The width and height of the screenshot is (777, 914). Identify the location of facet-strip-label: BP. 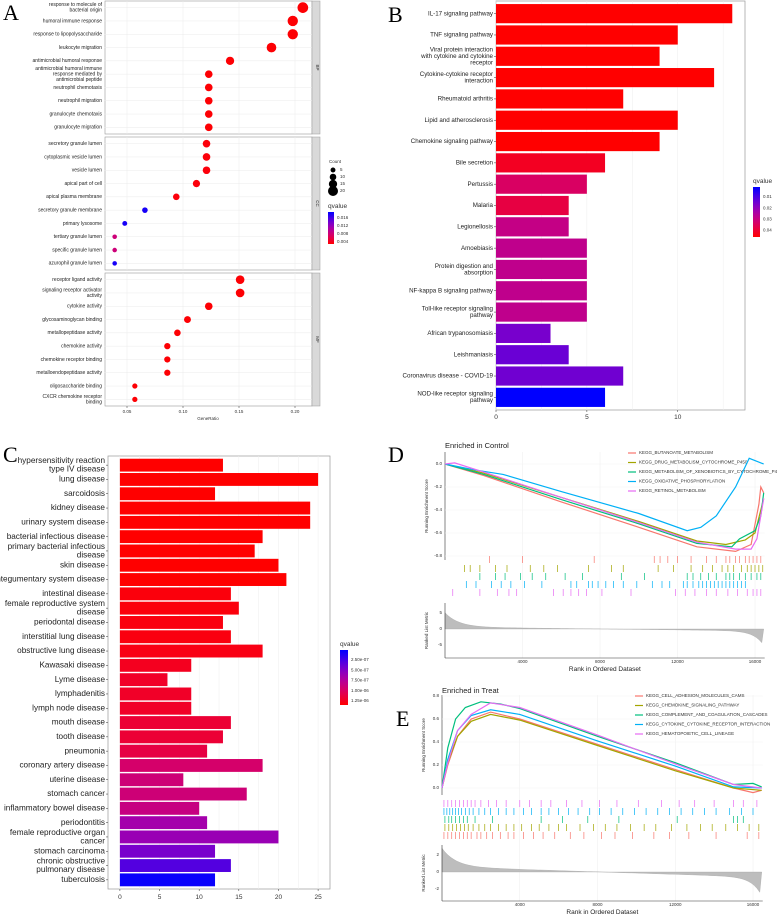
(317, 67).